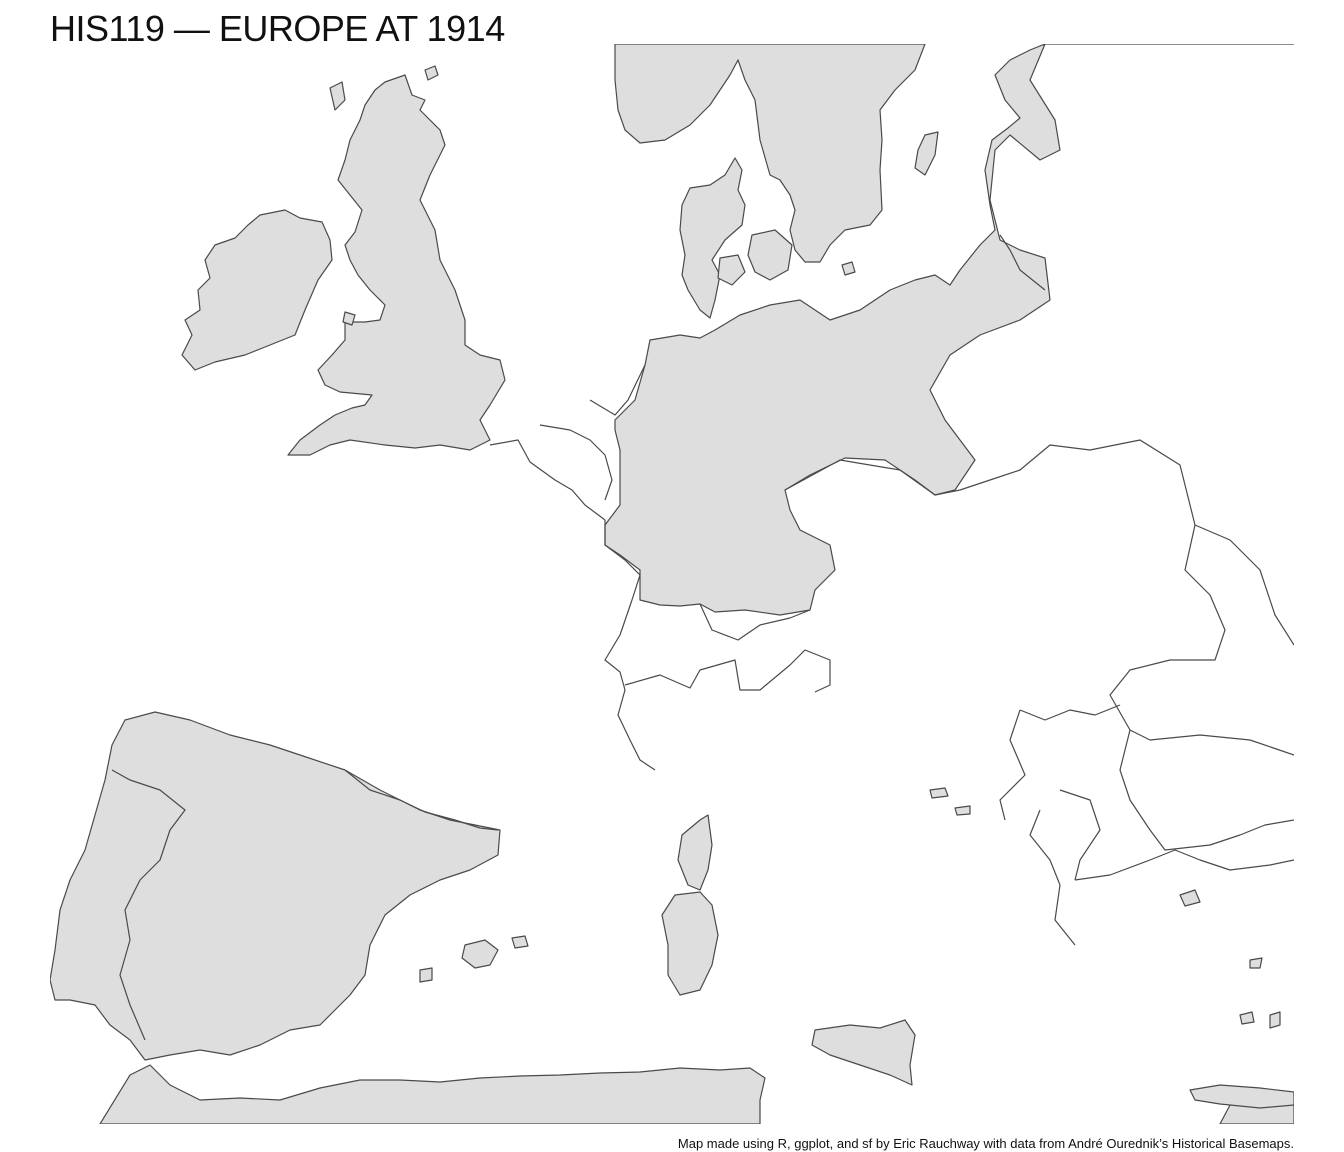  Describe the element at coordinates (770, 153) in the screenshot. I see `scandinavia-landmass` at that location.